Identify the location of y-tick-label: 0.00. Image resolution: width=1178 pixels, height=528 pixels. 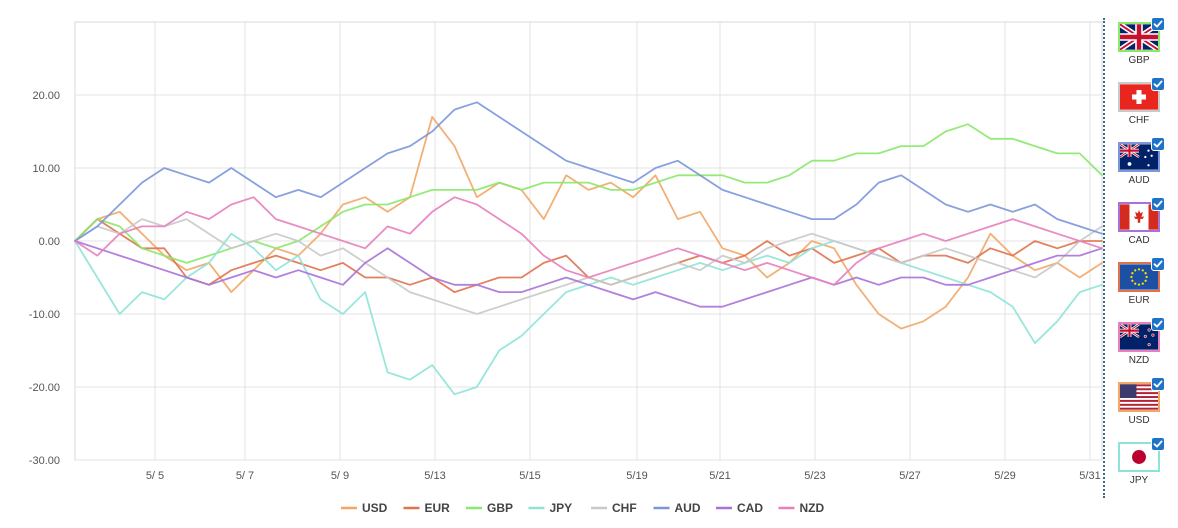
(49, 242).